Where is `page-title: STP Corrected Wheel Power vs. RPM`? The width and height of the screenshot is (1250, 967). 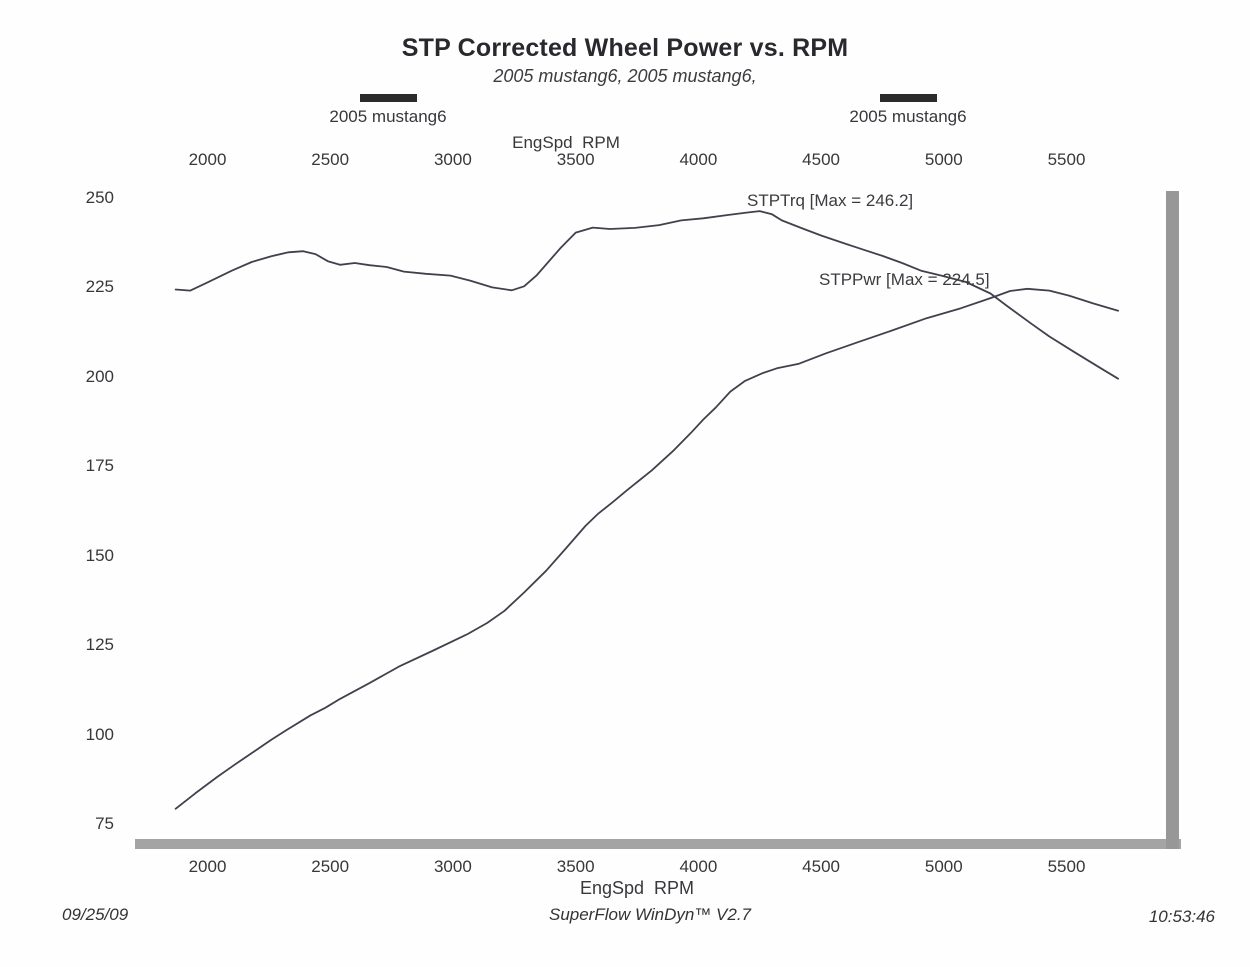 page-title: STP Corrected Wheel Power vs. RPM is located at coordinates (625, 48).